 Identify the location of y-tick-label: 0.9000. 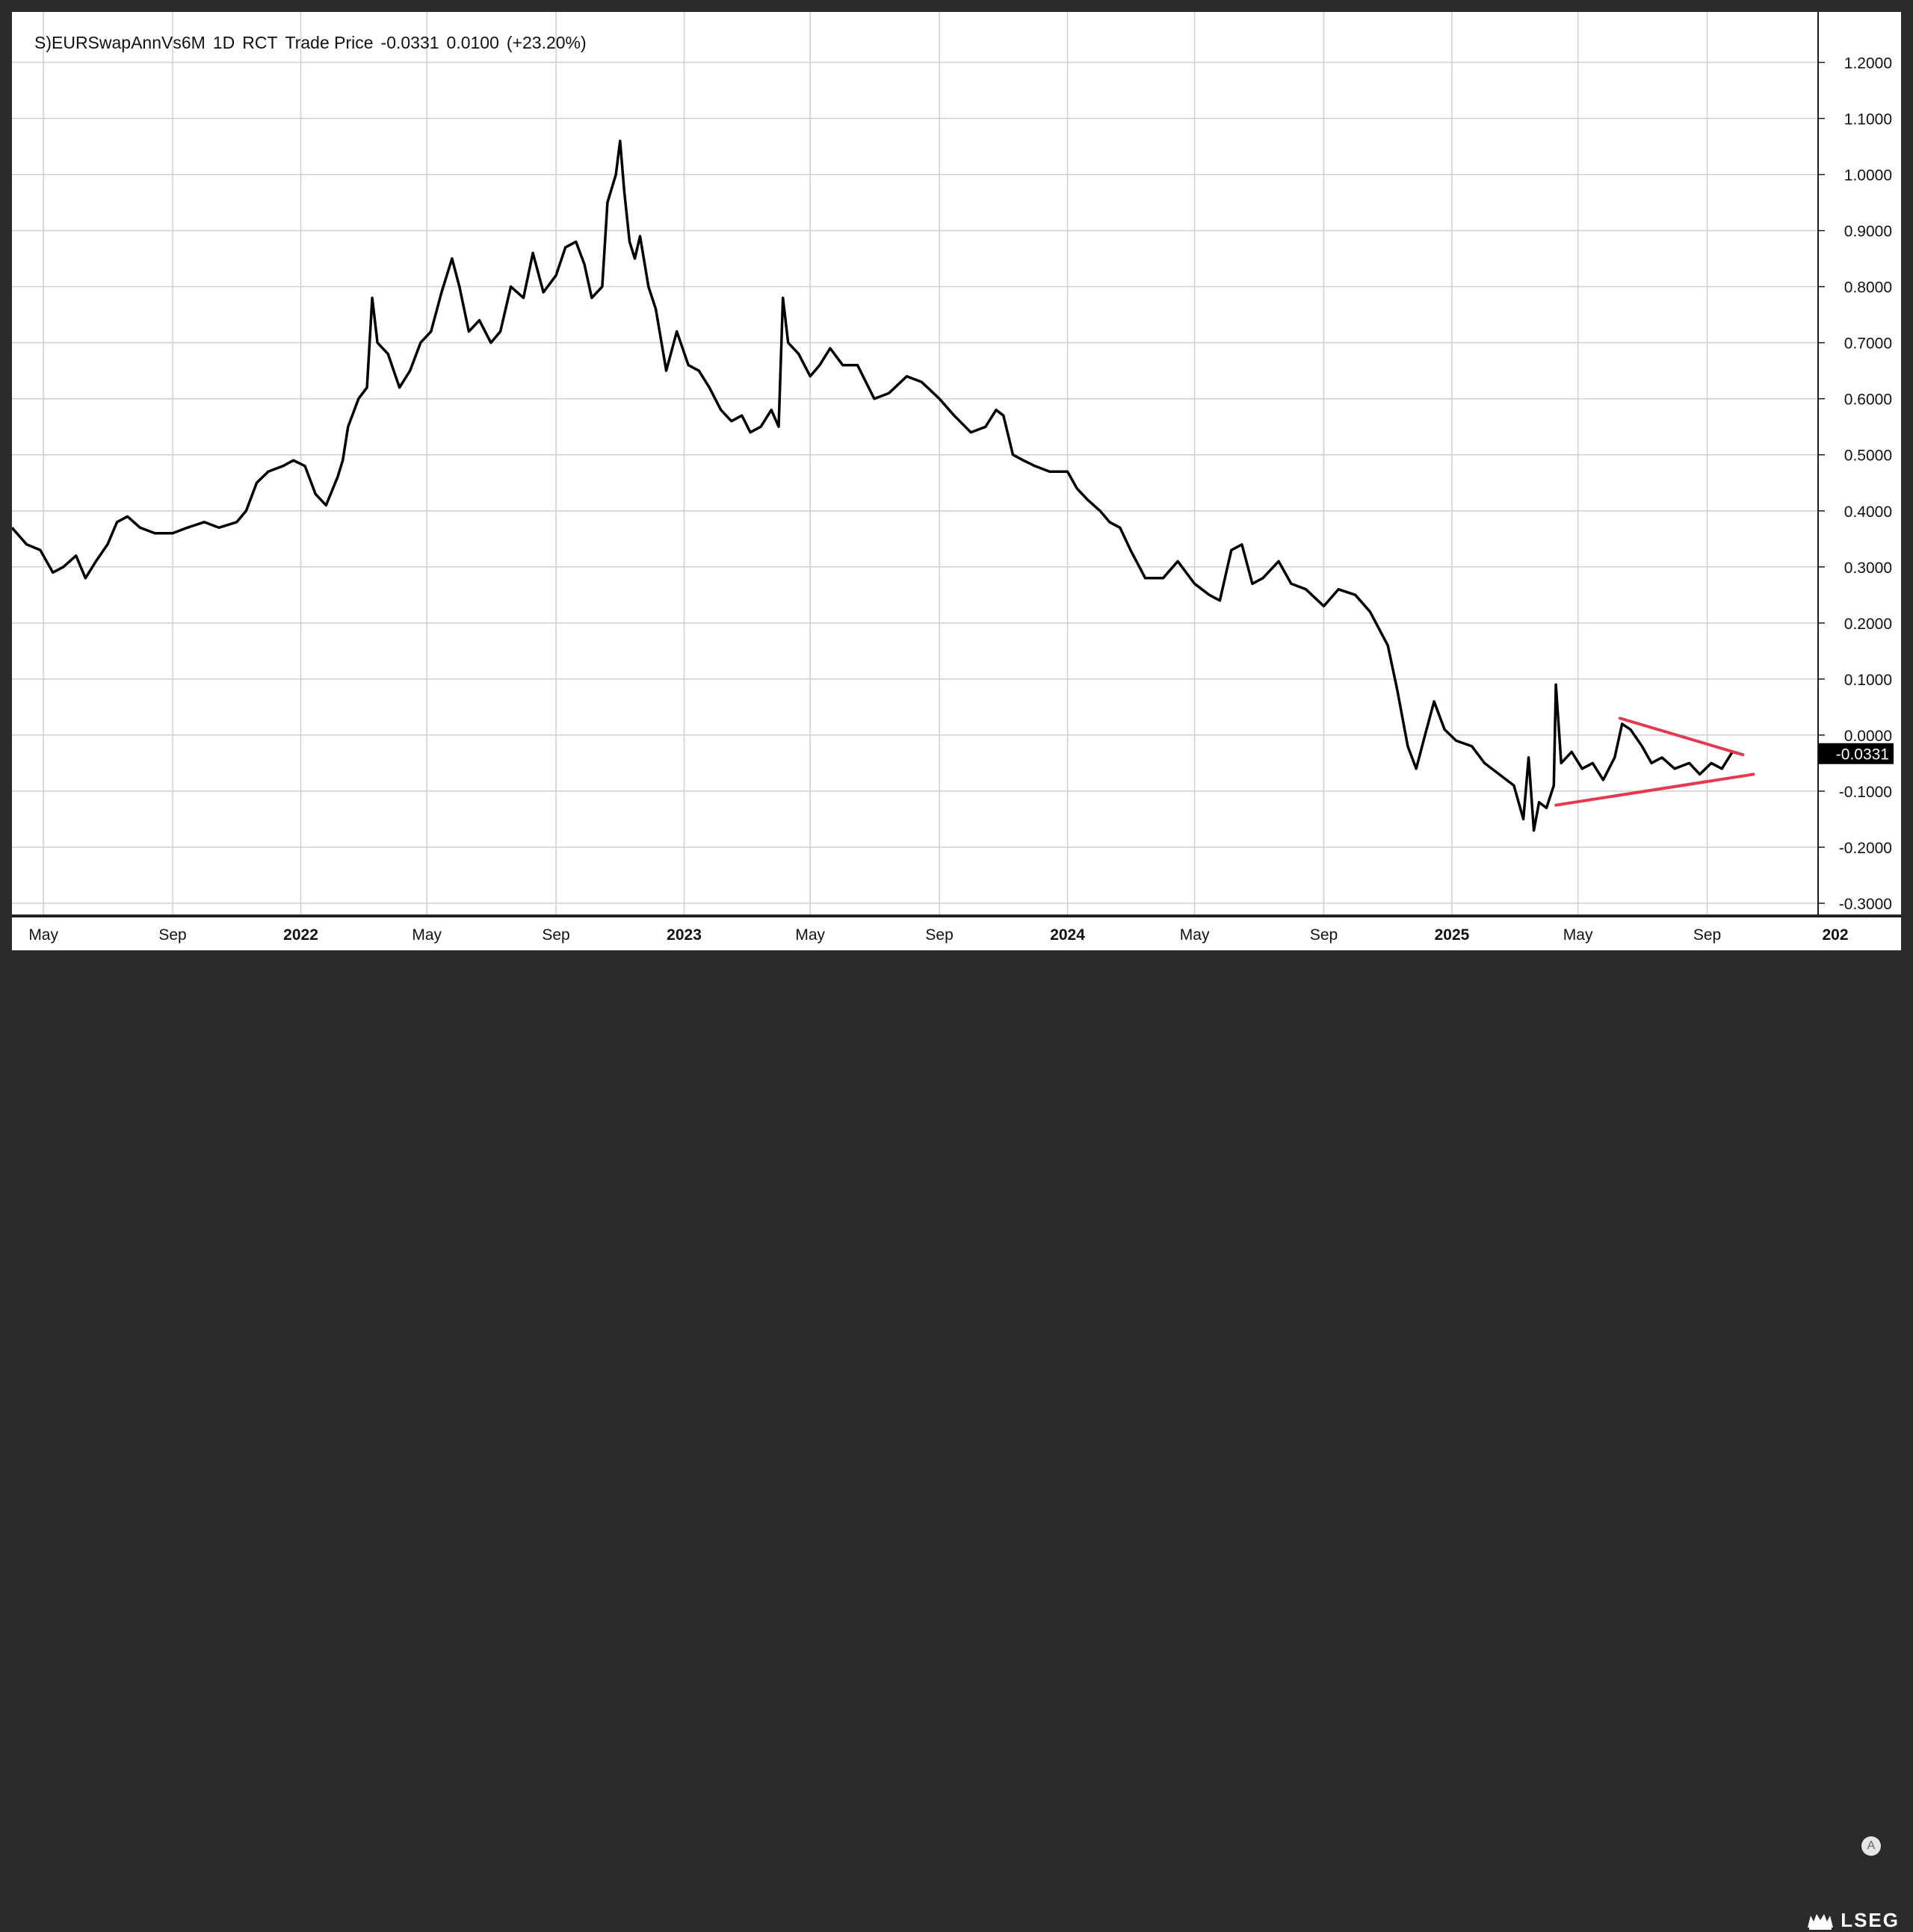
(1868, 232).